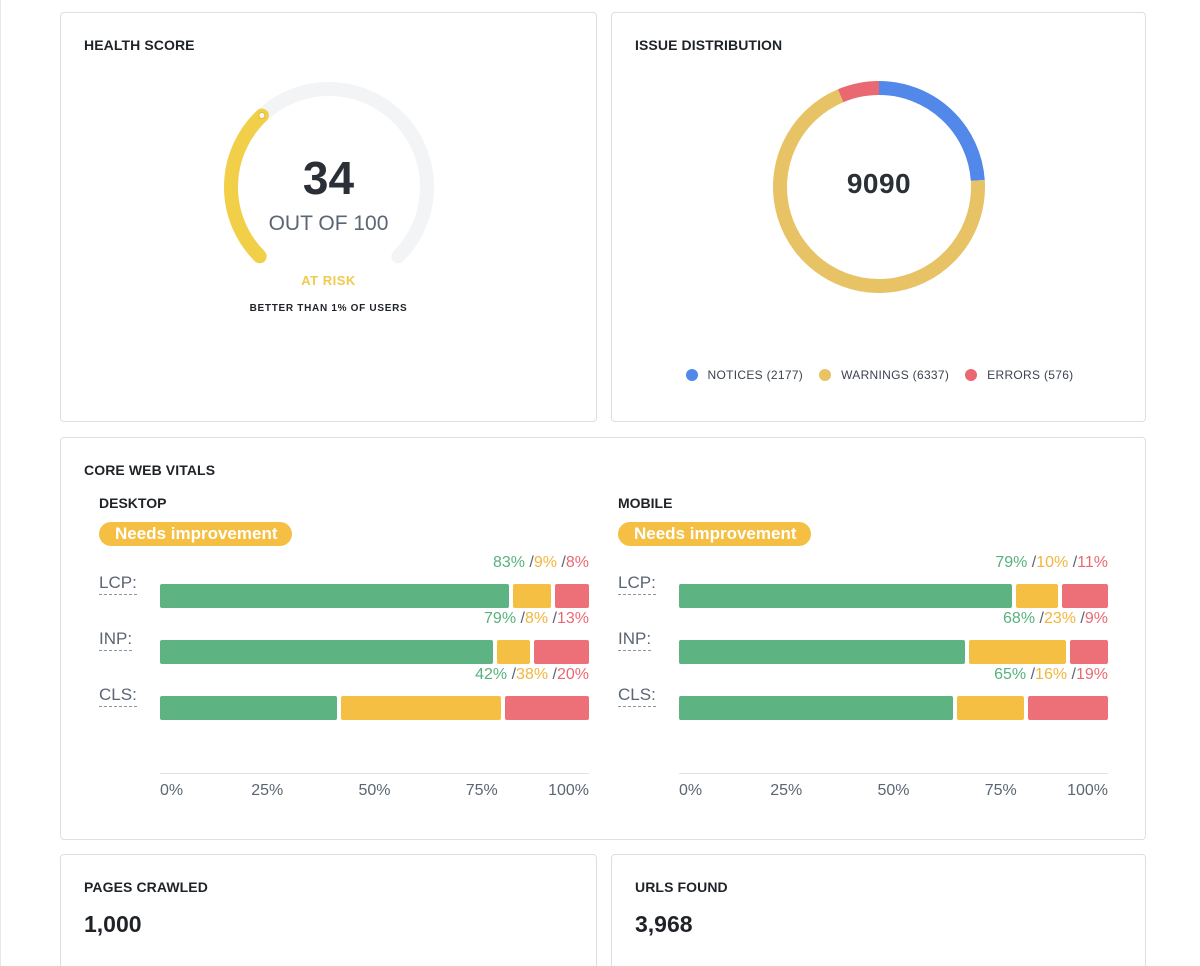 The width and height of the screenshot is (1200, 966). I want to click on desktop-metric-bar-lcp, so click(374, 596).